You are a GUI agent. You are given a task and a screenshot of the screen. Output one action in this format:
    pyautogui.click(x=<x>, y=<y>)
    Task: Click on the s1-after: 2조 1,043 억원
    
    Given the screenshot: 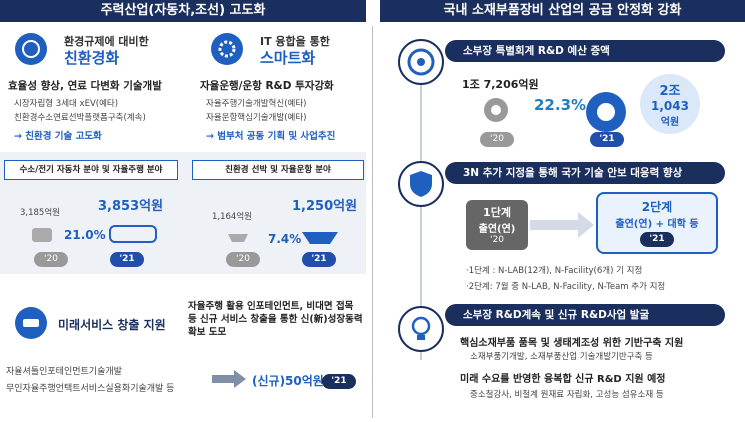 What is the action you would take?
    pyautogui.click(x=670, y=104)
    